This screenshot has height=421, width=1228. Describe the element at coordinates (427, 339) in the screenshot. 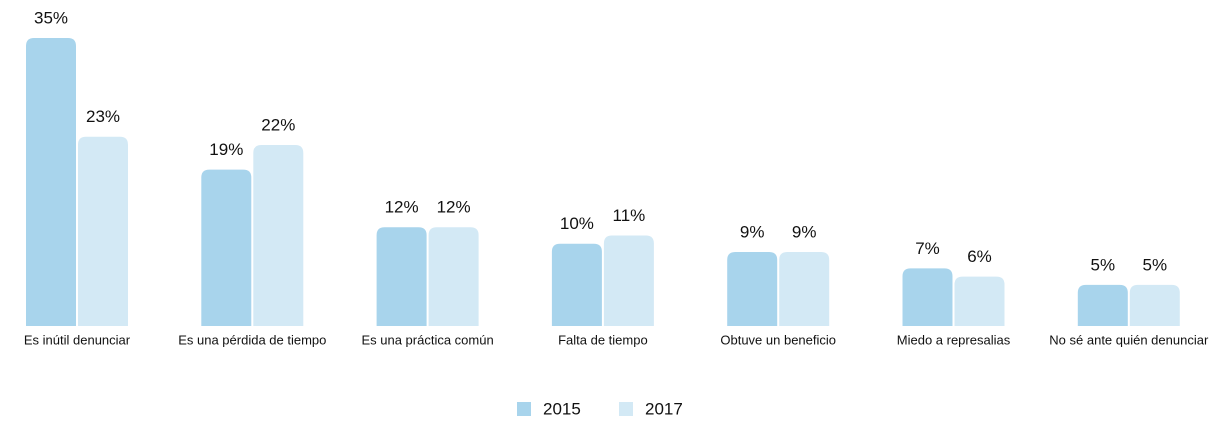

I see `category-label: Es una práctica común` at that location.